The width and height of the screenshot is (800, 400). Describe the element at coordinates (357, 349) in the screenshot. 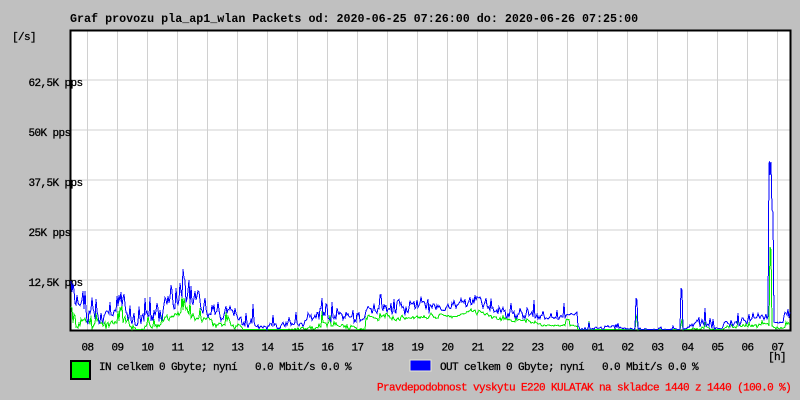

I see `svg-text: 17` at that location.